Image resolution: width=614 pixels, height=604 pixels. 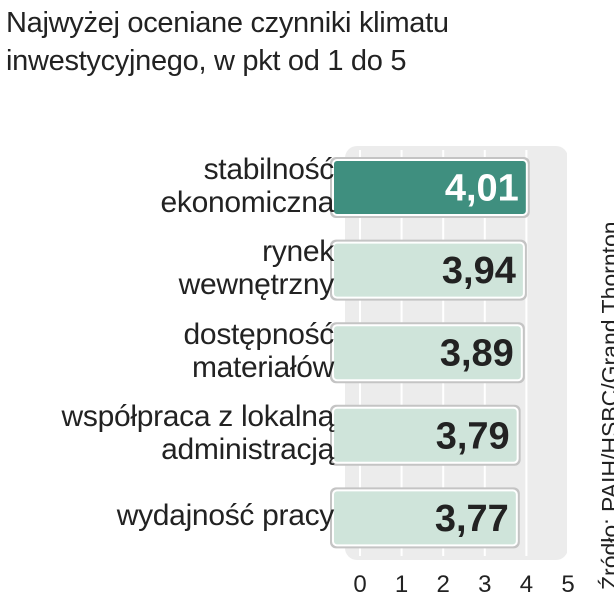 I want to click on value-label: 3,89, so click(x=477, y=354).